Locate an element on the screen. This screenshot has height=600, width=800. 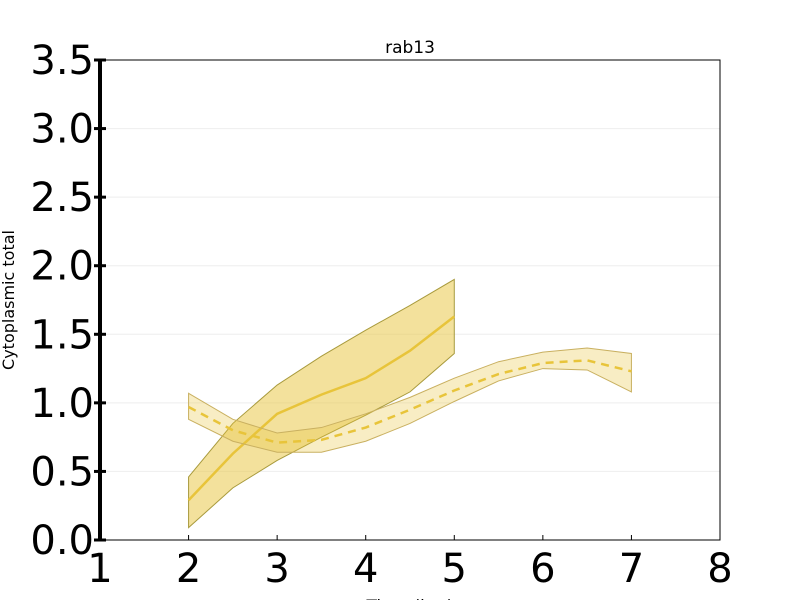
y-axis-label: Cytoplasmic total is located at coordinates (9, 300).